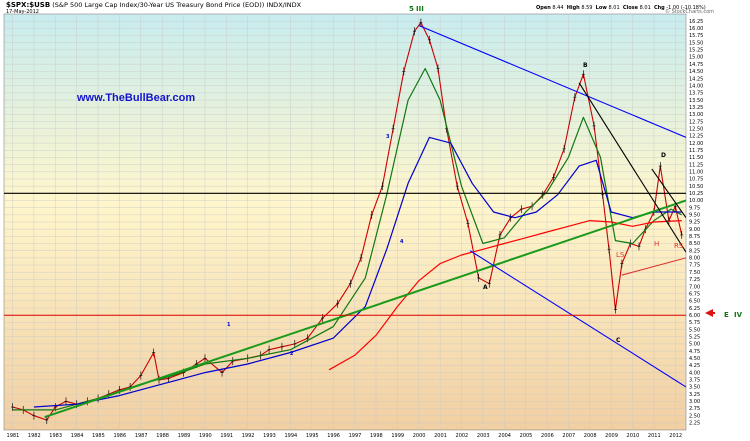 This screenshot has height=441, width=750. What do you see at coordinates (696, 151) in the screenshot?
I see `y-tick-label: 11.75` at bounding box center [696, 151].